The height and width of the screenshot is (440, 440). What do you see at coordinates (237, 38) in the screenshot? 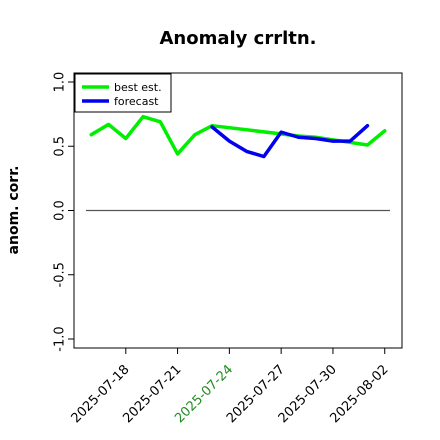
I see `chart-title: Anomaly crrltn.` at bounding box center [237, 38].